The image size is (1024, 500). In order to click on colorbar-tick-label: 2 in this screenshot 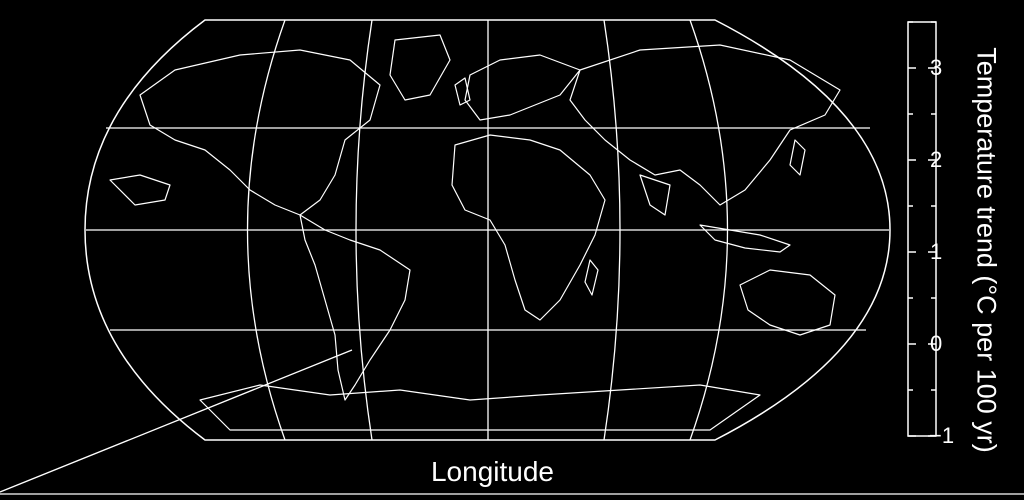, I will do `click(936, 159)`.